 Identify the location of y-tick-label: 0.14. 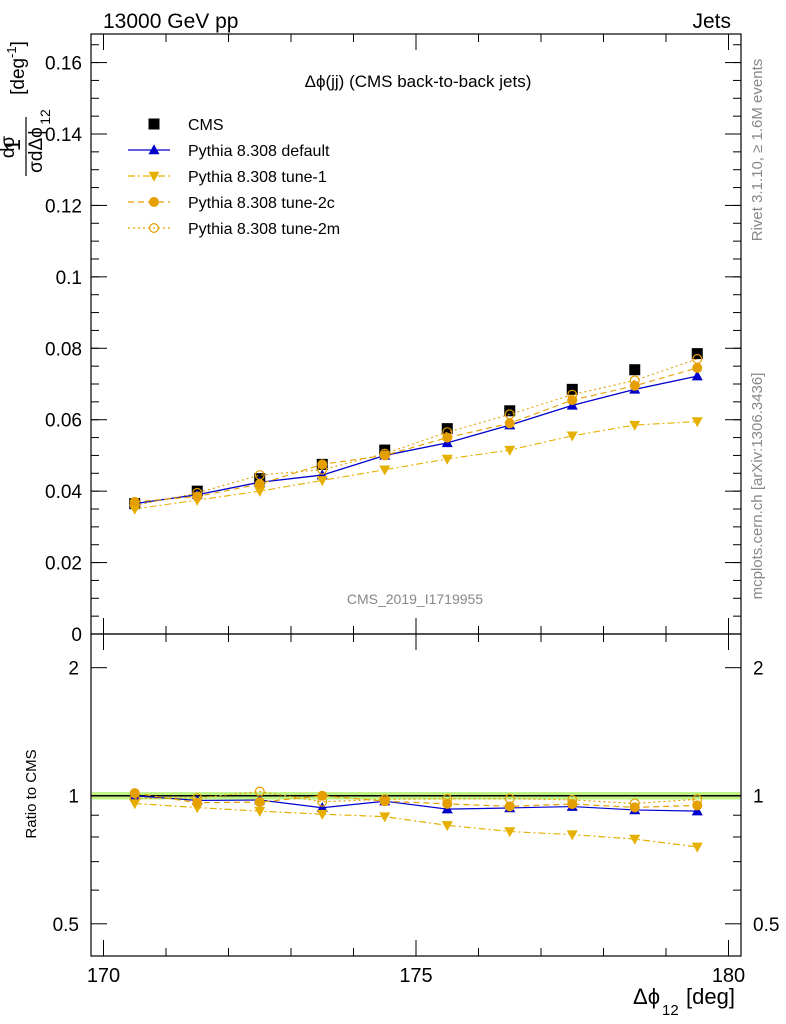
(63, 135).